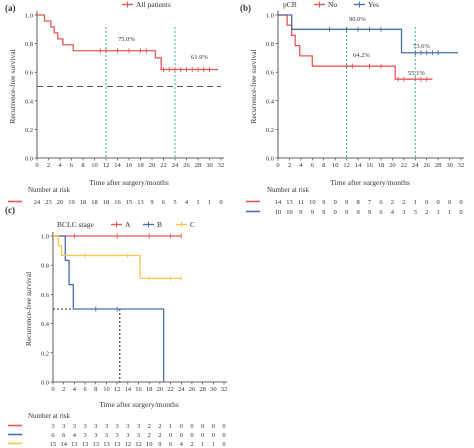 This screenshot has width=474, height=448. I want to click on y-tick-label: 1.0, so click(29, 16).